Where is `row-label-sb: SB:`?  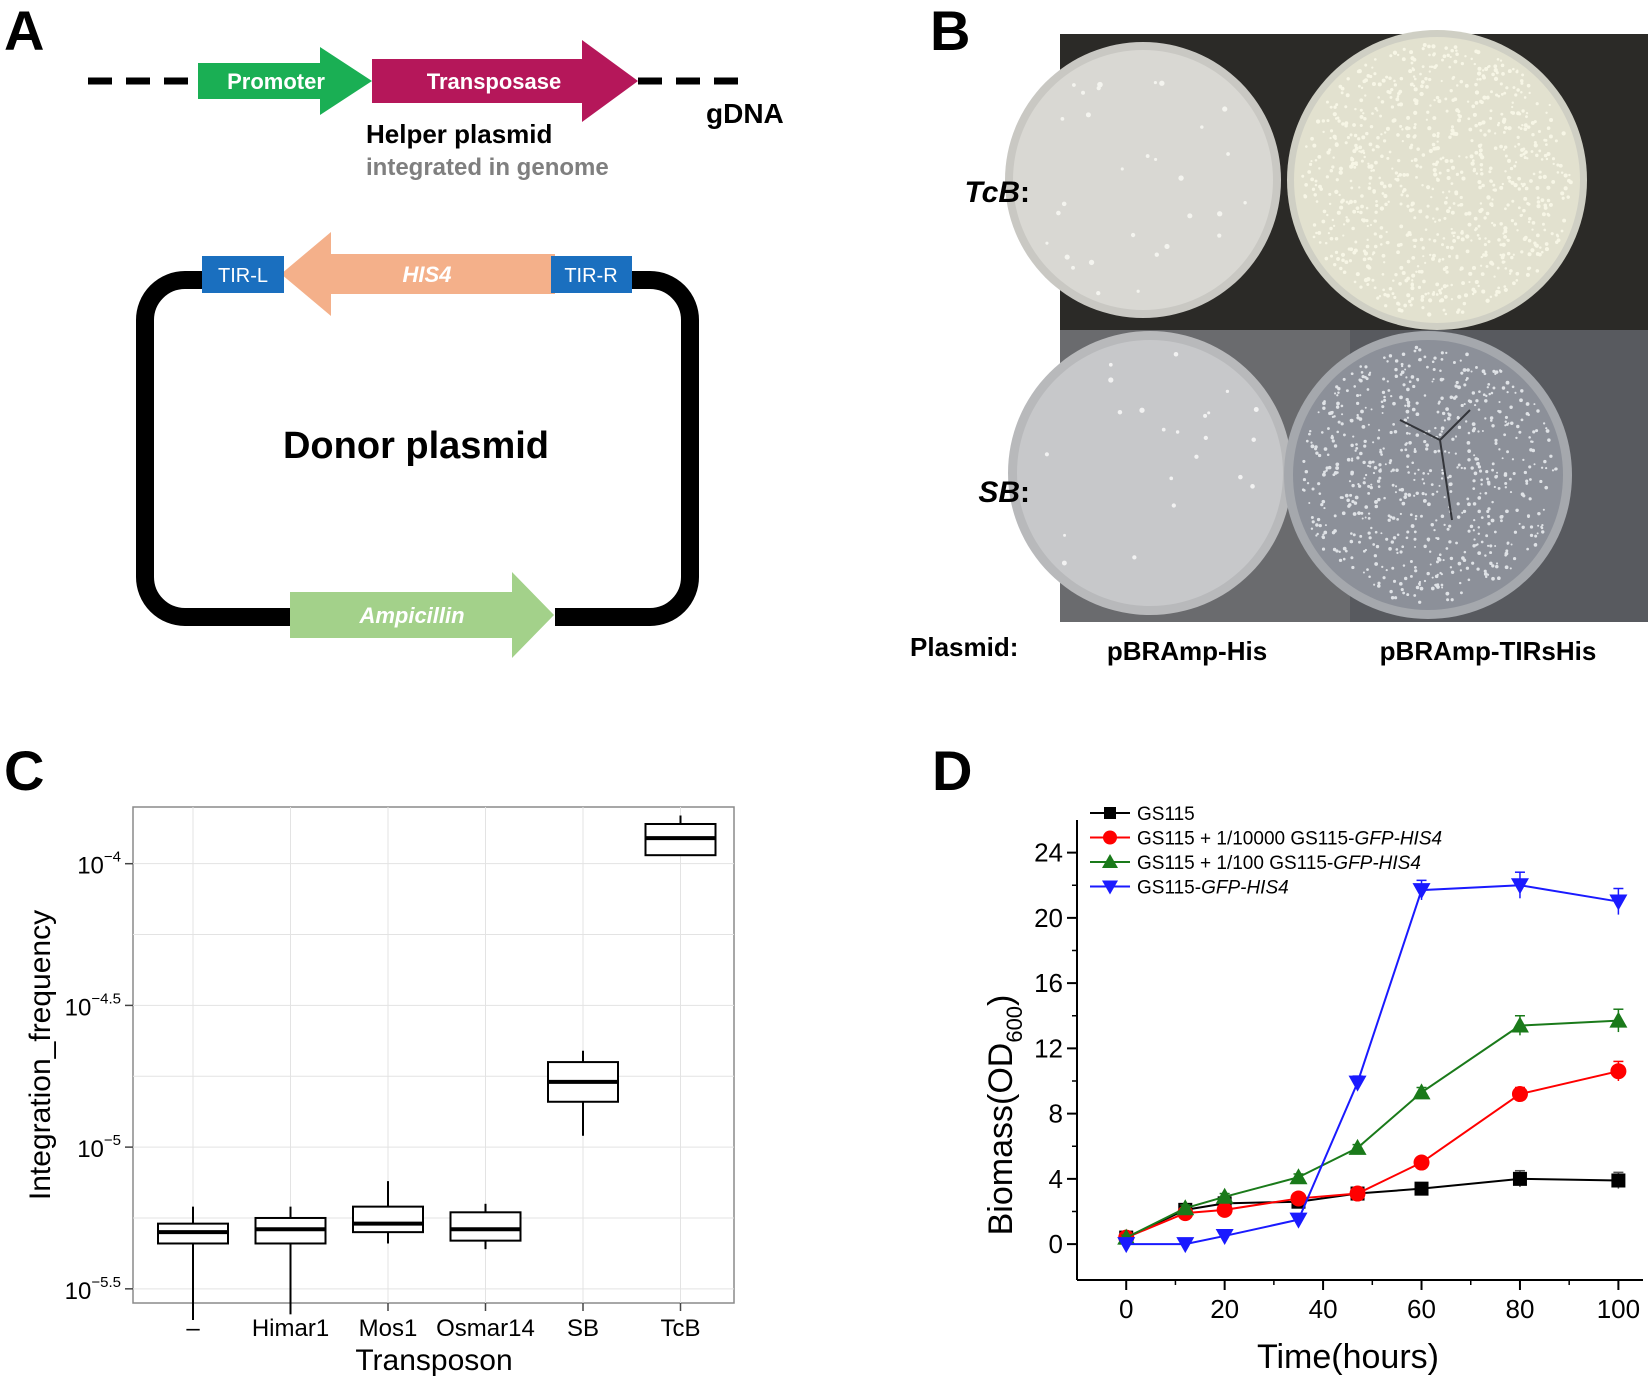 row-label-sb: SB: is located at coordinates (1004, 492).